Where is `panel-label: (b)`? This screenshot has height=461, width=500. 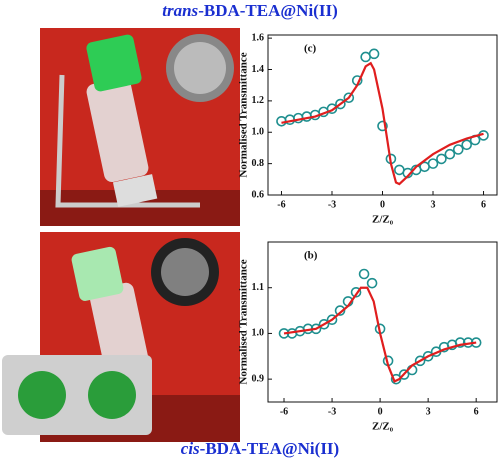
panel-label: (b) is located at coordinates (311, 256).